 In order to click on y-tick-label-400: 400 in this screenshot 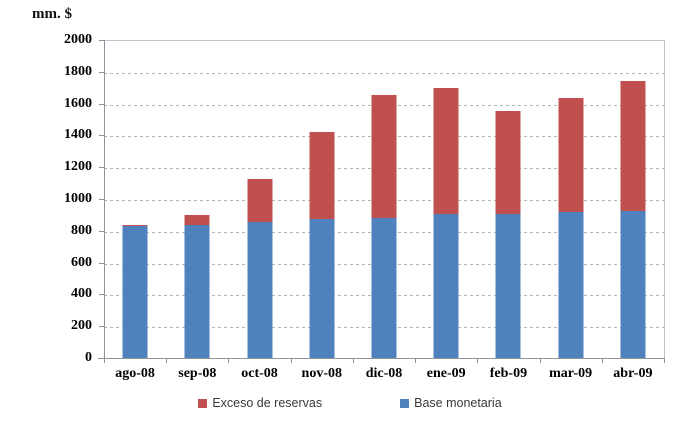, I will do `click(81, 294)`.